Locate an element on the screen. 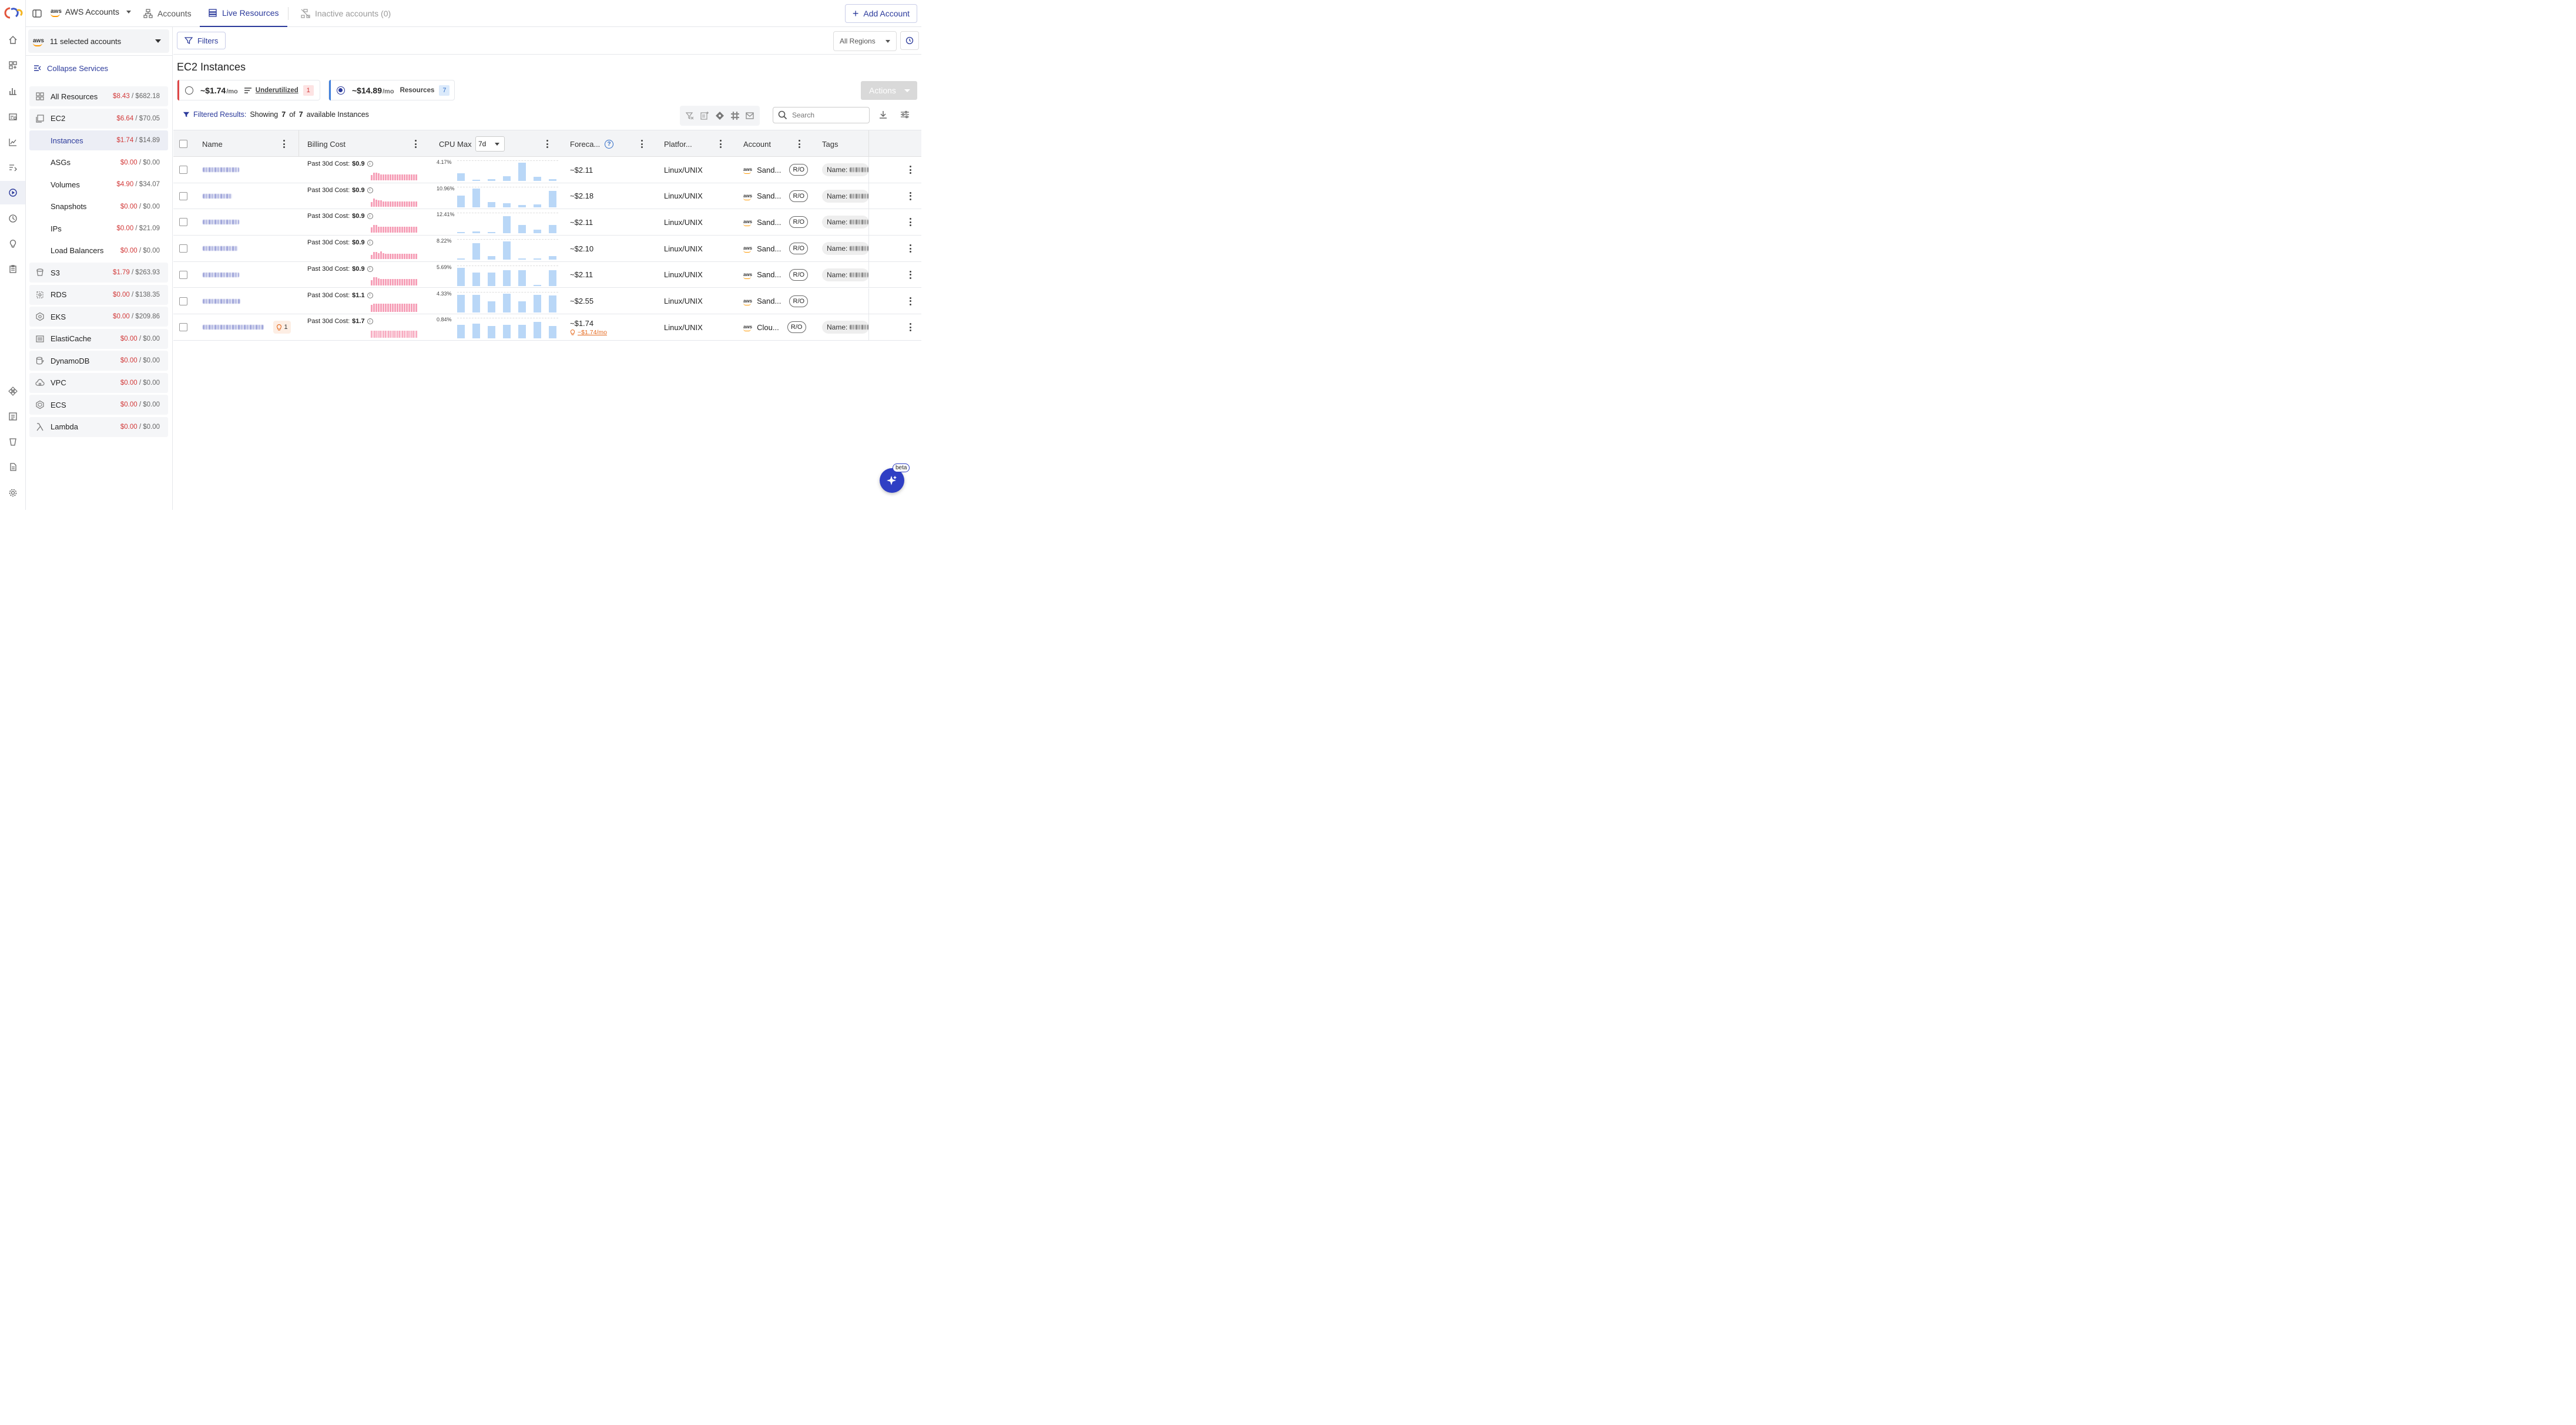  reports-icon is located at coordinates (13, 117).